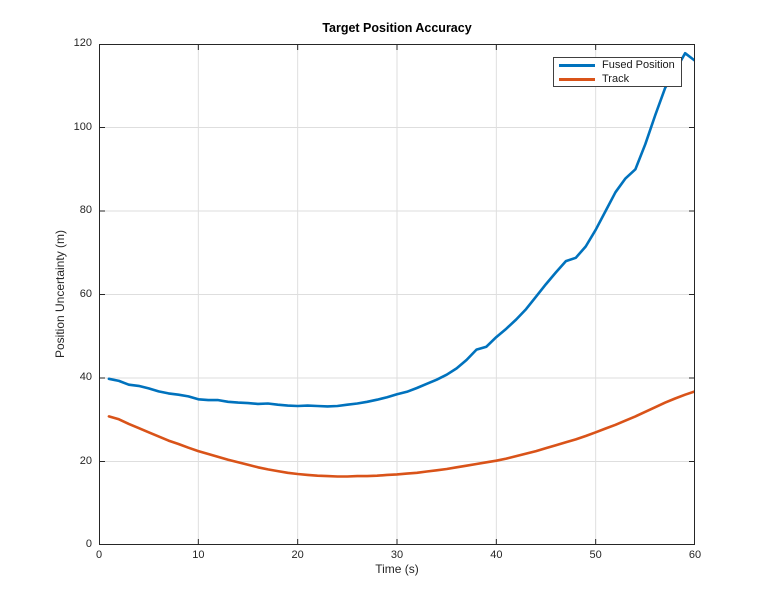 The height and width of the screenshot is (614, 768). Describe the element at coordinates (595, 555) in the screenshot. I see `x-tick-label: 50` at that location.